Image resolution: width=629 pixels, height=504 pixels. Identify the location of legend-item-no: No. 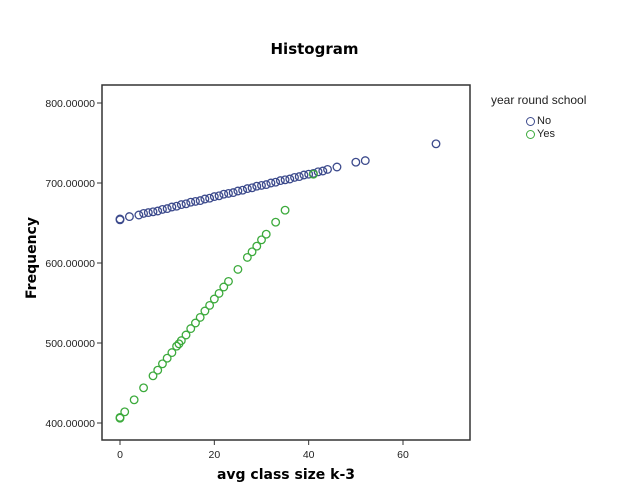
(538, 121).